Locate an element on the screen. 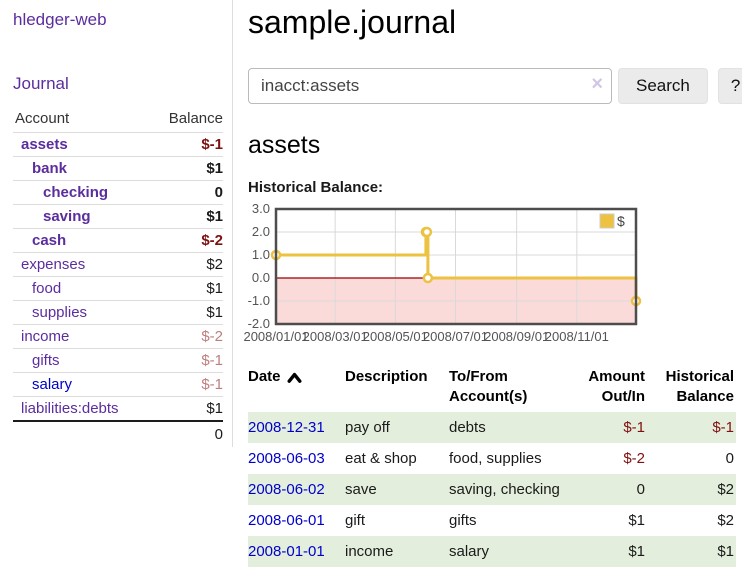  transaction-date-link: 2008-01-01 is located at coordinates (286, 551).